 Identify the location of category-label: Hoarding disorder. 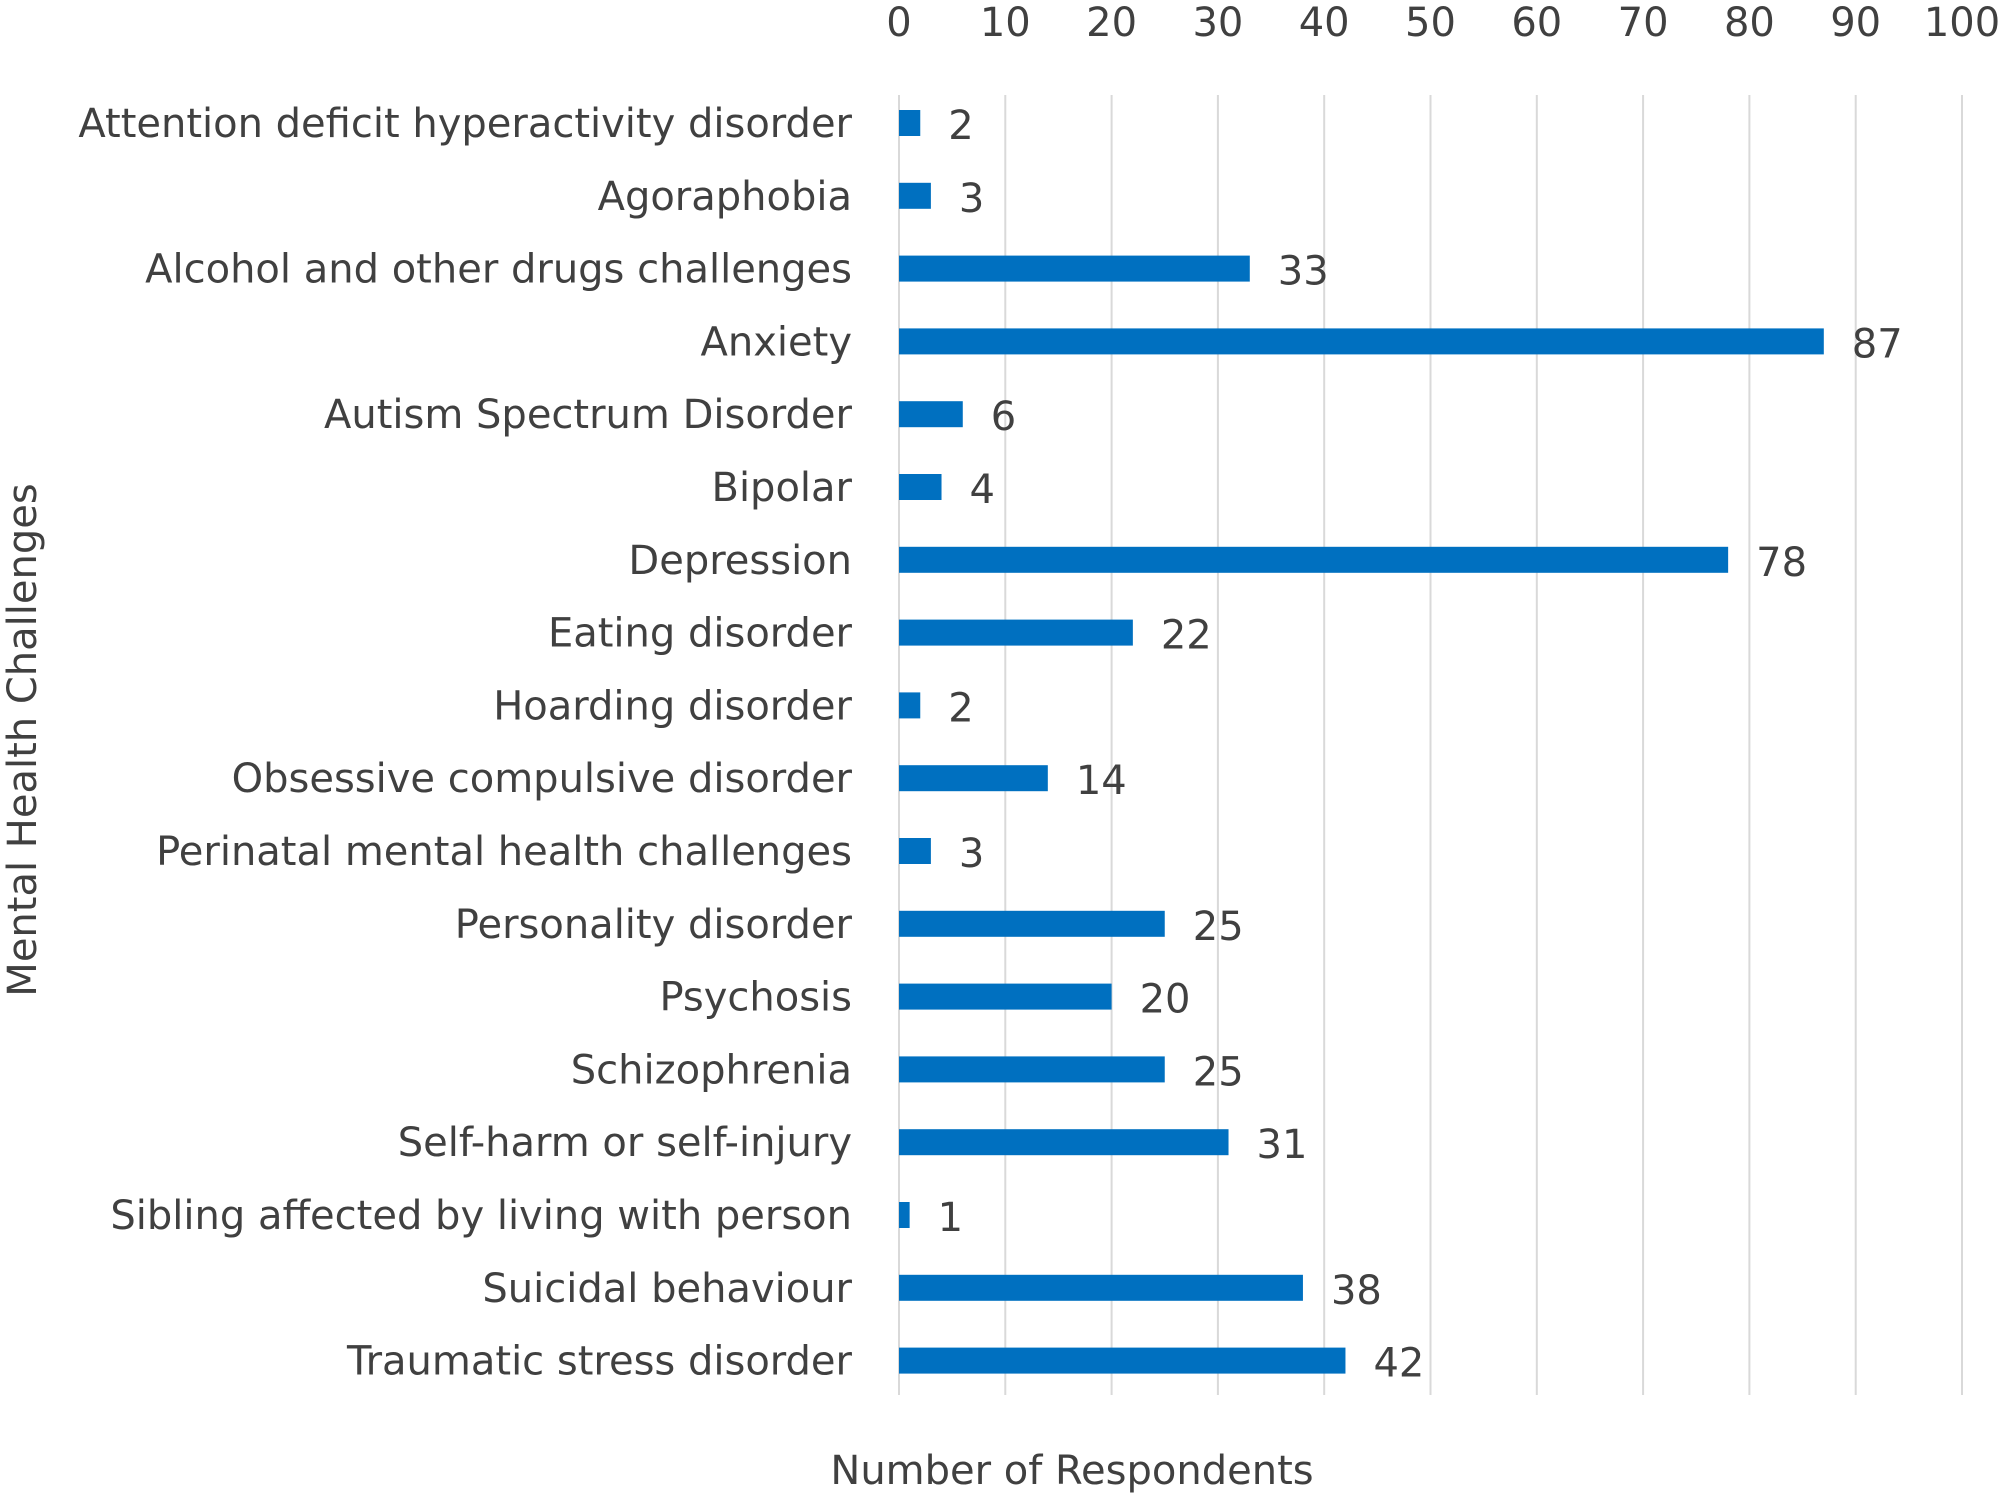
(672, 706).